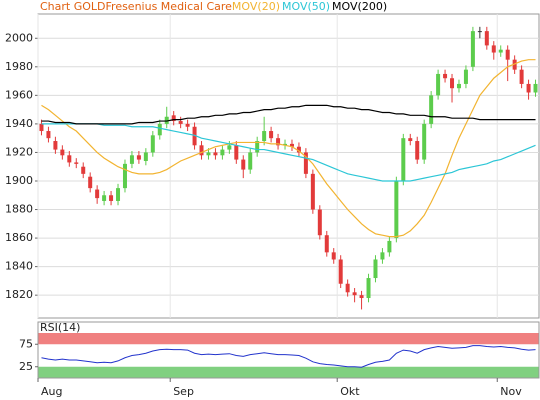 The image size is (540, 400). I want to click on plot-frame, so click(288, 350).